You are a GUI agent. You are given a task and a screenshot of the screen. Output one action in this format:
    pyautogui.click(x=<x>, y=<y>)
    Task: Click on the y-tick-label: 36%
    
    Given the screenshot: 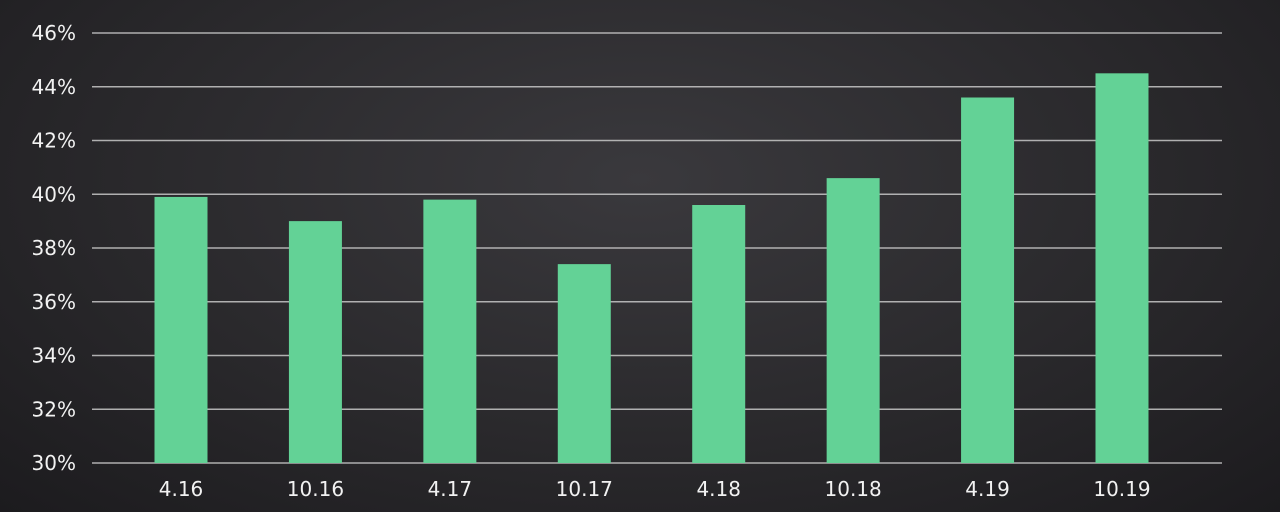 What is the action you would take?
    pyautogui.click(x=54, y=302)
    